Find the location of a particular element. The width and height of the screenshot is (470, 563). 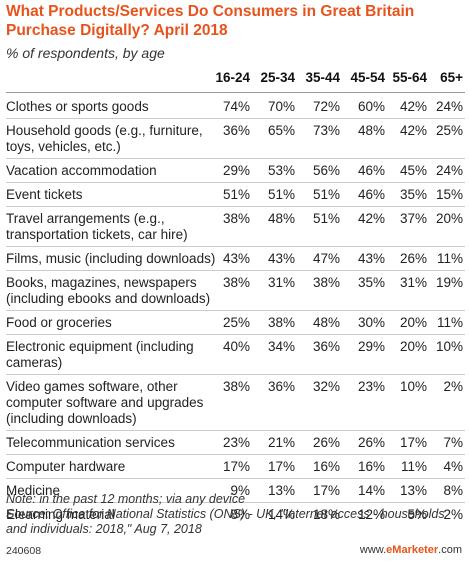

row-label: Films, music (including downloads) is located at coordinates (111, 258).